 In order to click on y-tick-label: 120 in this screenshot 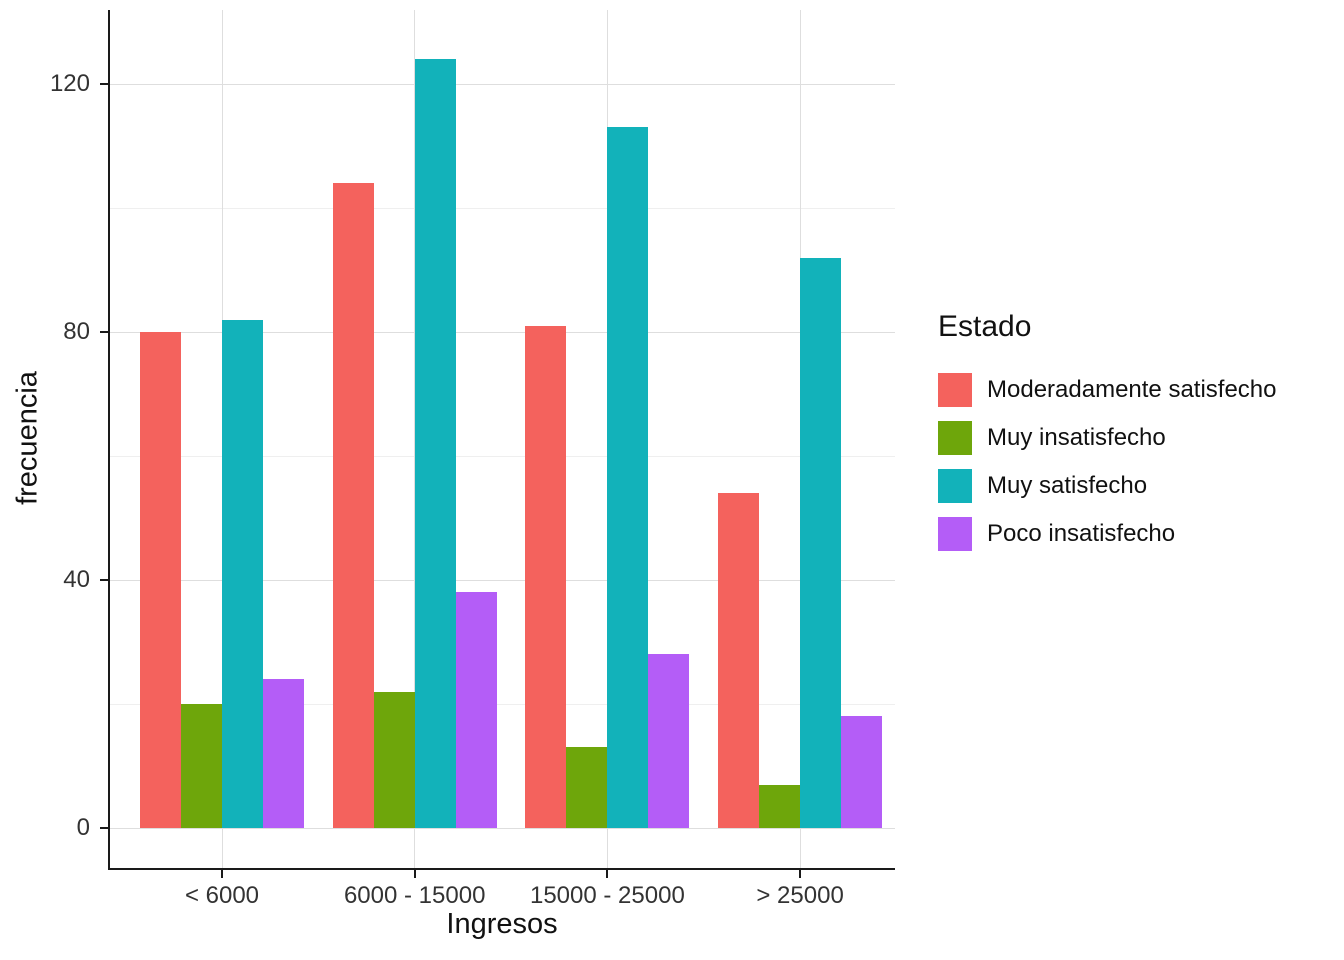, I will do `click(69, 83)`.